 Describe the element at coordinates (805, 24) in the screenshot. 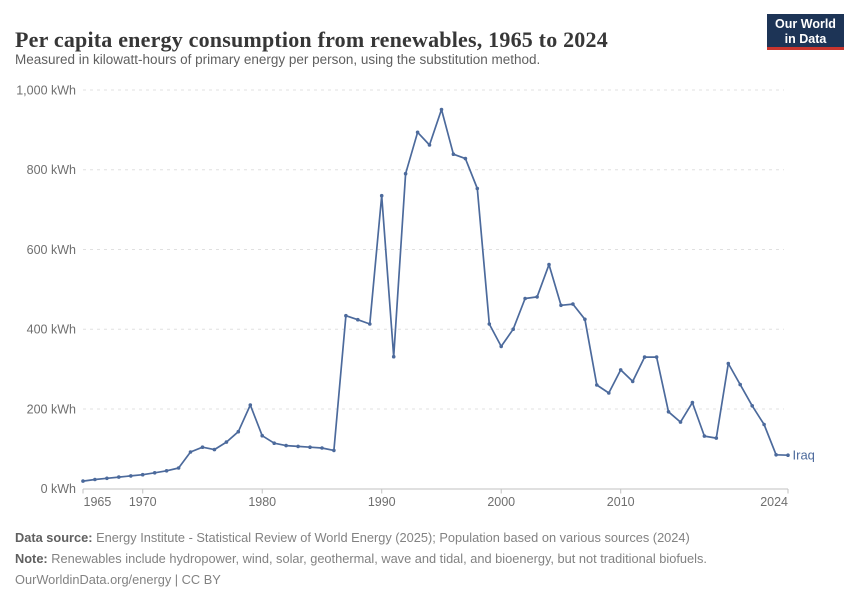

I see `owid-logo-line1: Our World` at that location.